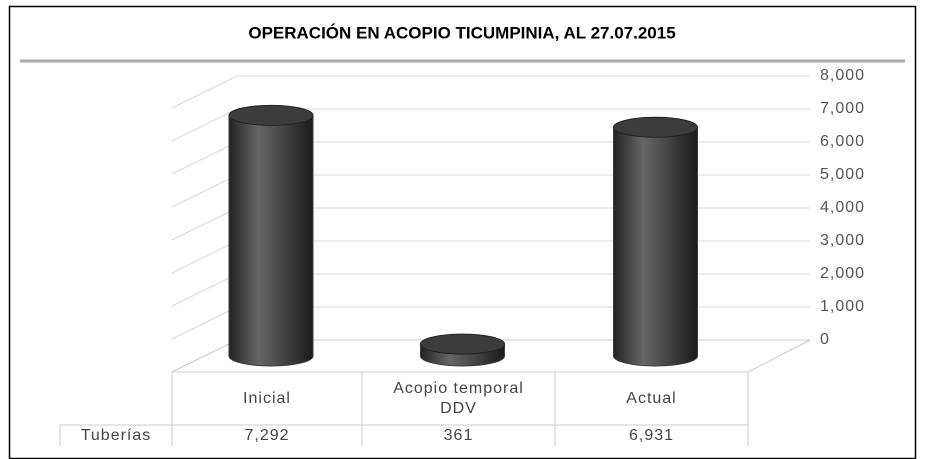 This screenshot has width=925, height=459. Describe the element at coordinates (842, 75) in the screenshot. I see `y-tick-label: 8,000` at that location.